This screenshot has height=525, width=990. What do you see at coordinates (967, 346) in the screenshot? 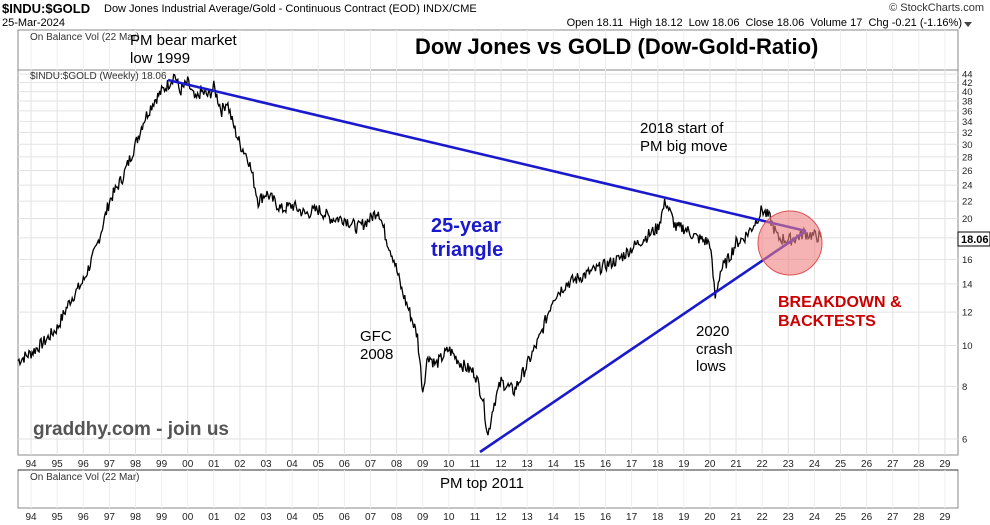
I see `y-tick-label: 10` at bounding box center [967, 346].